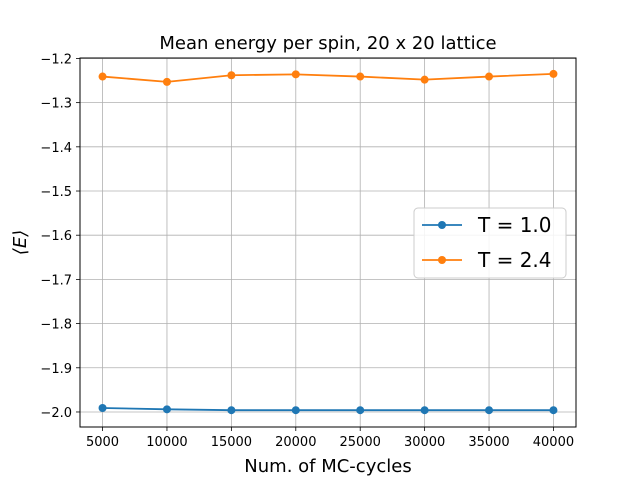  Describe the element at coordinates (56, 413) in the screenshot. I see `y-tick-label: −2.0` at that location.